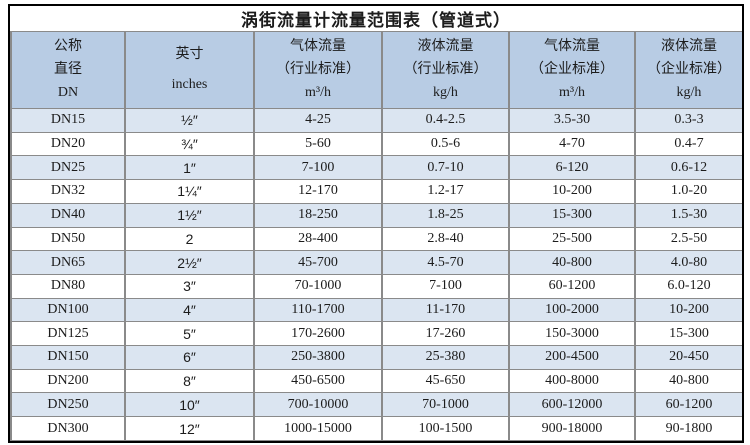  I want to click on table-row: DN15 ½″ 4-25 0.4-2.5 3.5-30 0.3-3, so click(376, 120).